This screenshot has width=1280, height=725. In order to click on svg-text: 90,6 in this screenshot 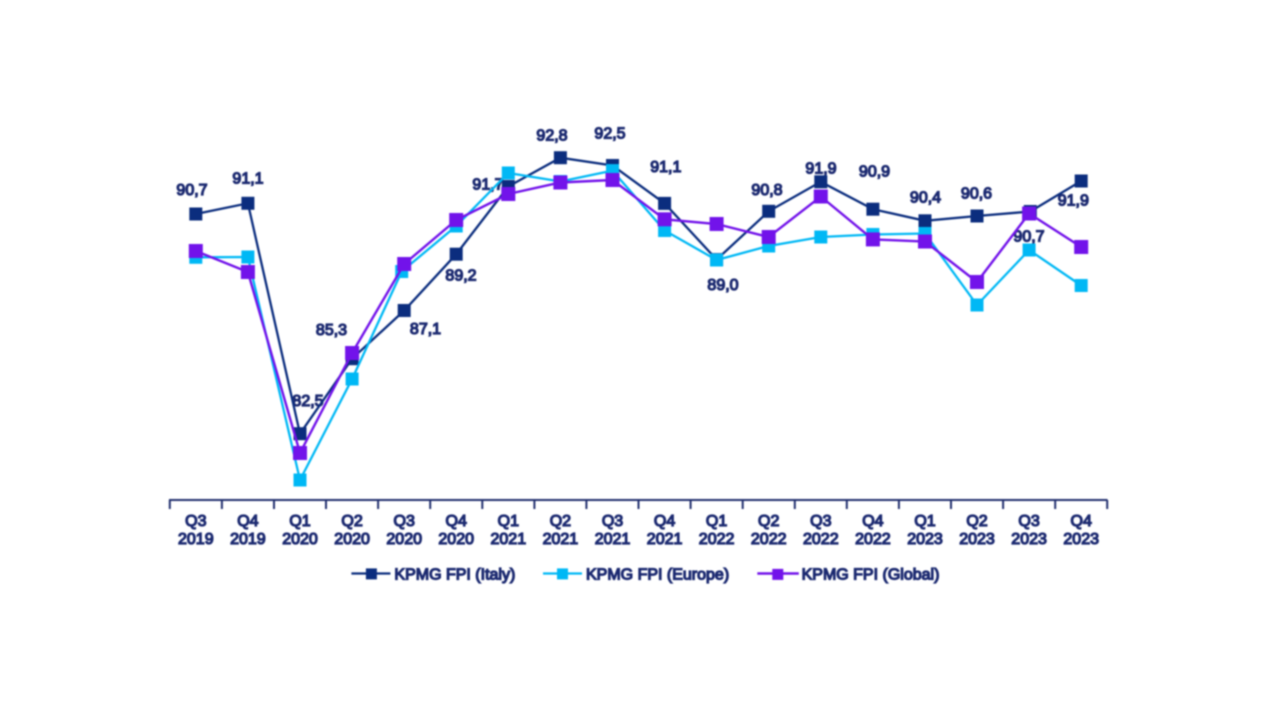, I will do `click(976, 194)`.